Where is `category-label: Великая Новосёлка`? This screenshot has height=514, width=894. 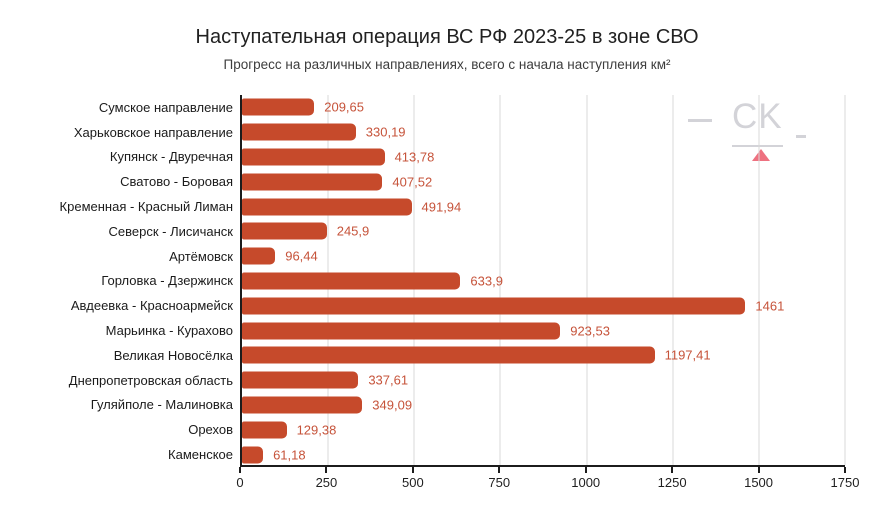 category-label: Великая Новосёлка is located at coordinates (173, 355).